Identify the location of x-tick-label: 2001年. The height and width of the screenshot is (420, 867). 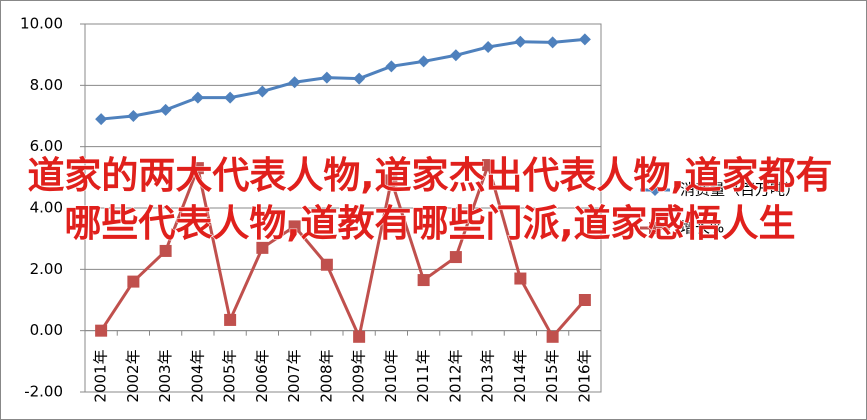
(101, 375).